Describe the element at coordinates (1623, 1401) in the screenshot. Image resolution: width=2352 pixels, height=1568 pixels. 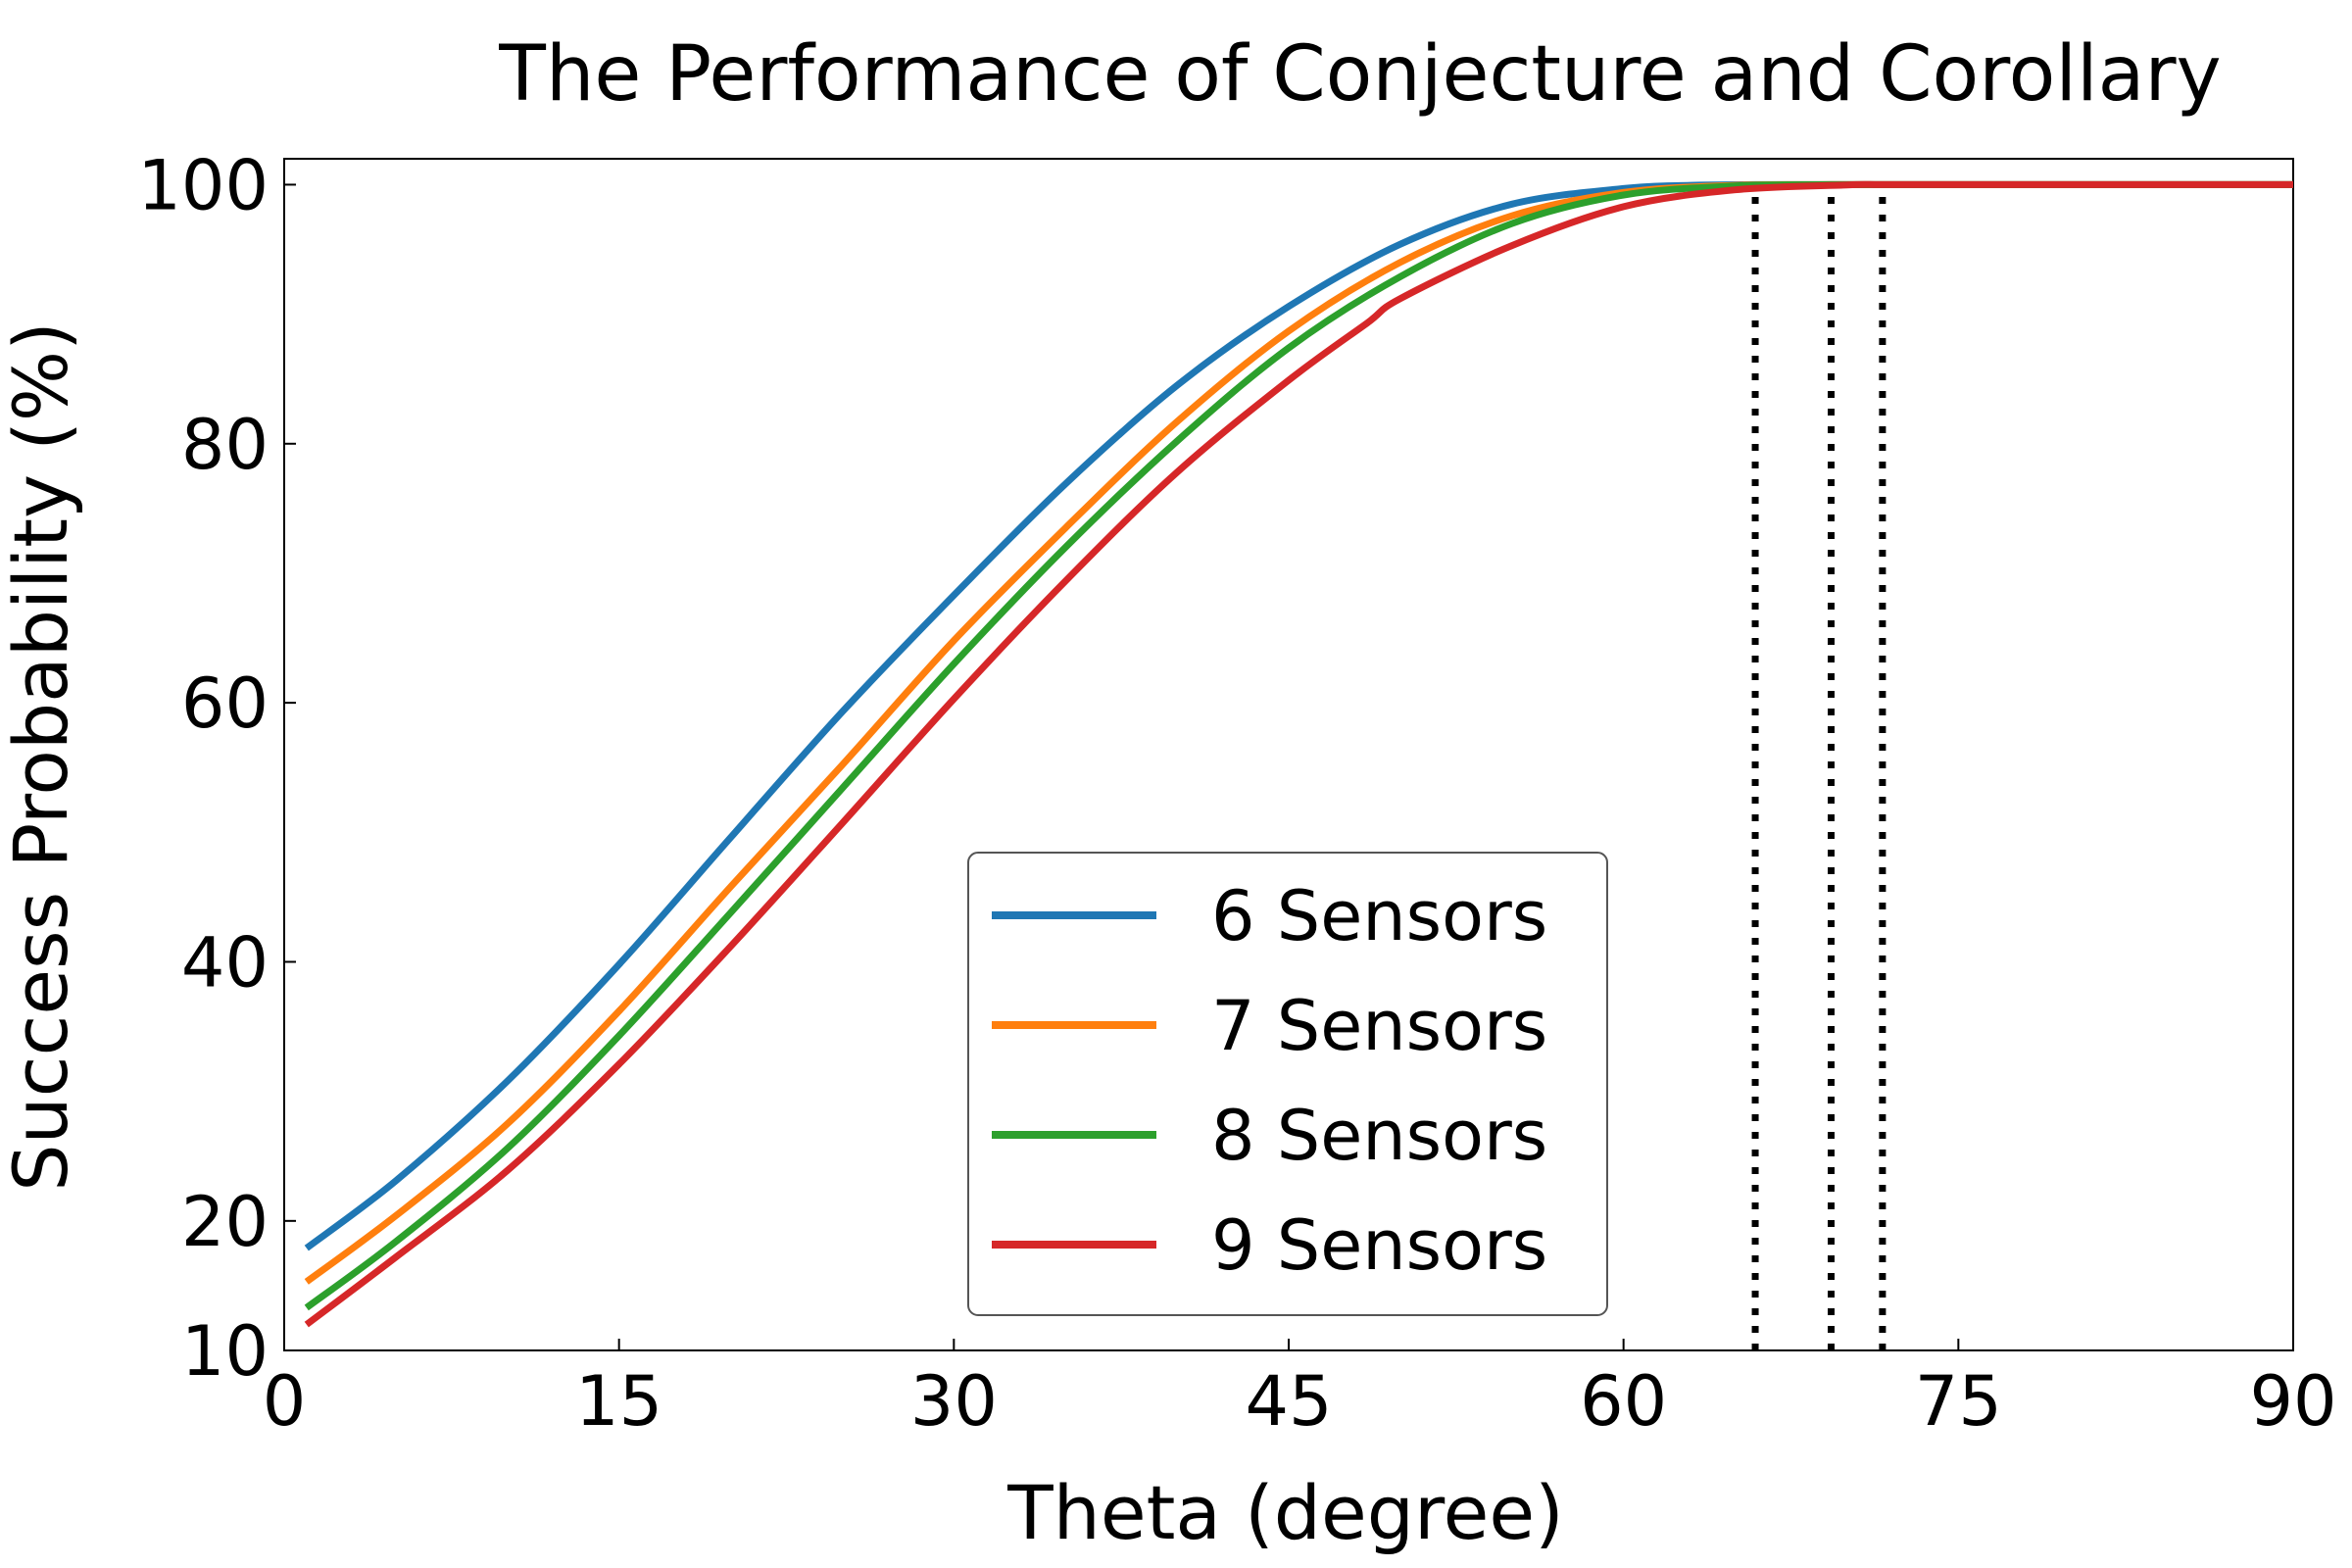
I see `x-tick-label: 60` at that location.